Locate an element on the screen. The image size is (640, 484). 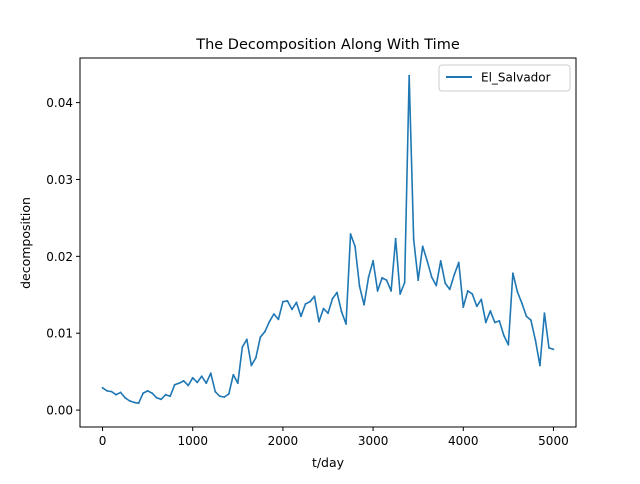
y-tick-label: 0.00 is located at coordinates (59, 411).